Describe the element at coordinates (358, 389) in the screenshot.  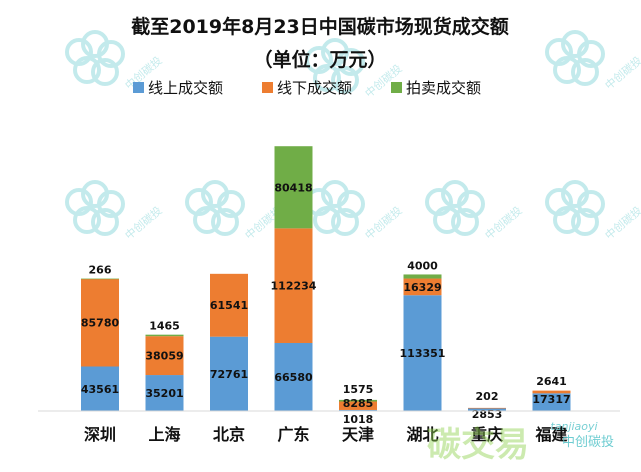
I see `data-label-auction: 1575` at that location.